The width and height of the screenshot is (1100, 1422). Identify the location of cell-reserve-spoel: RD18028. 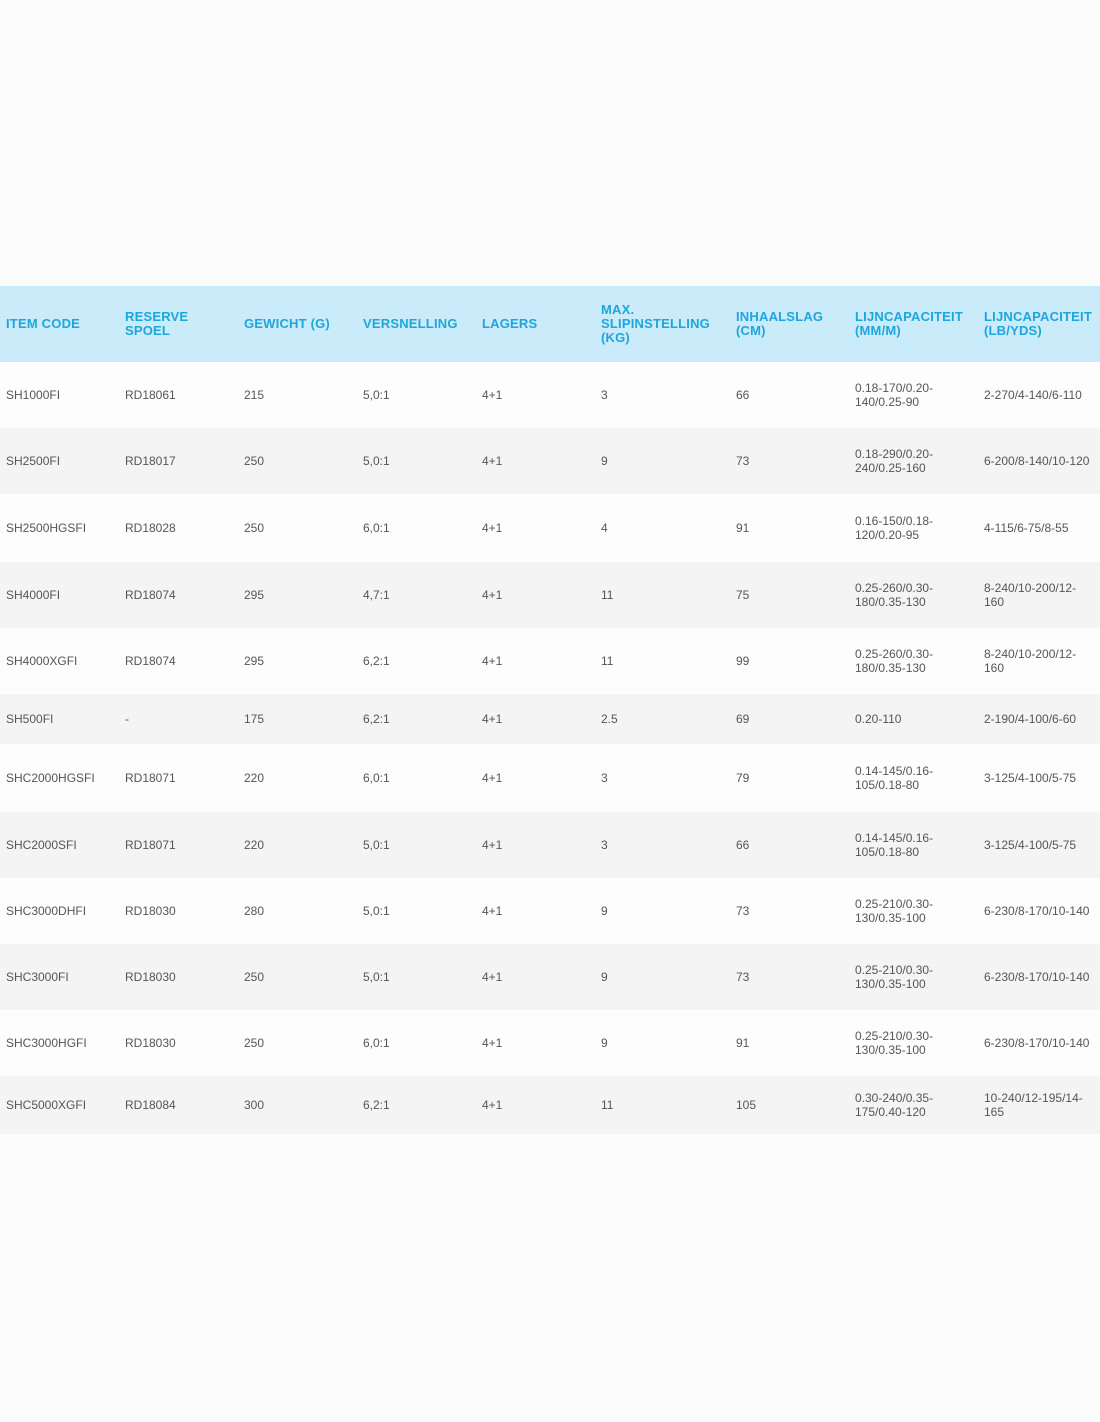
(178, 528).